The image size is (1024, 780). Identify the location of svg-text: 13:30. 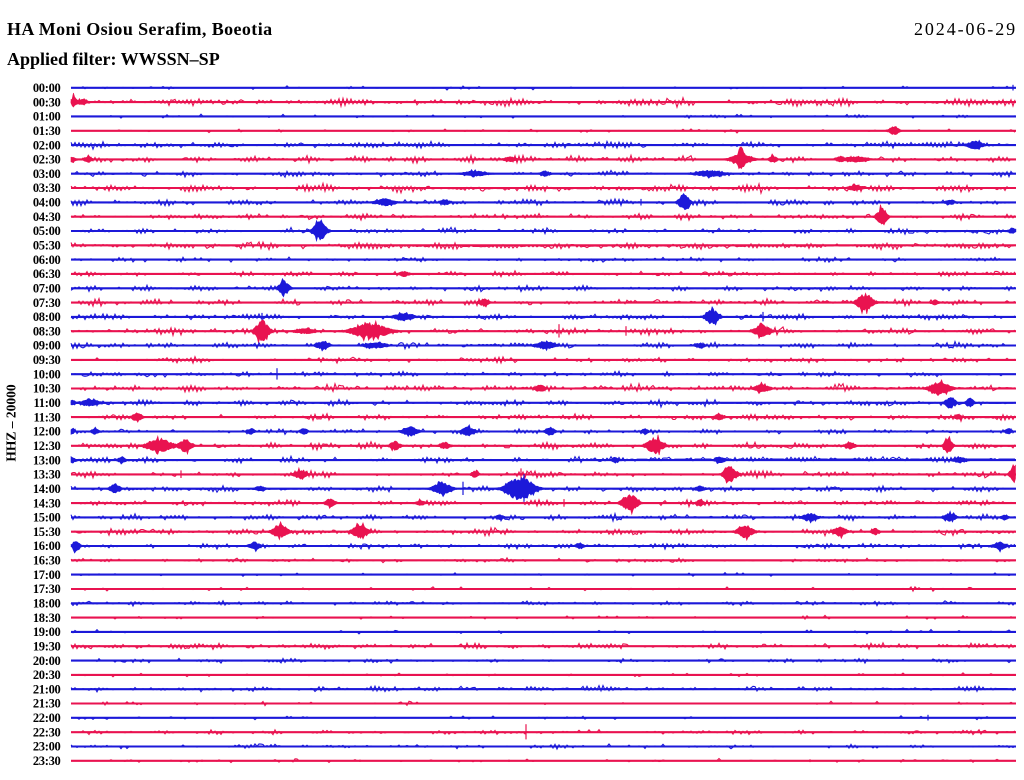
(47, 475).